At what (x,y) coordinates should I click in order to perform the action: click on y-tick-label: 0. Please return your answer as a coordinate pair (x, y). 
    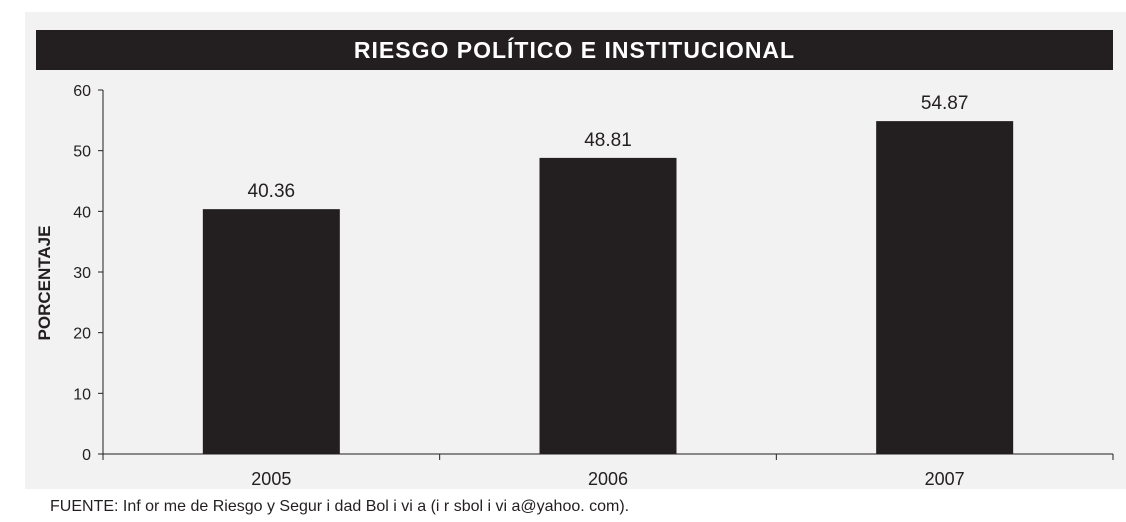
    Looking at the image, I should click on (86, 455).